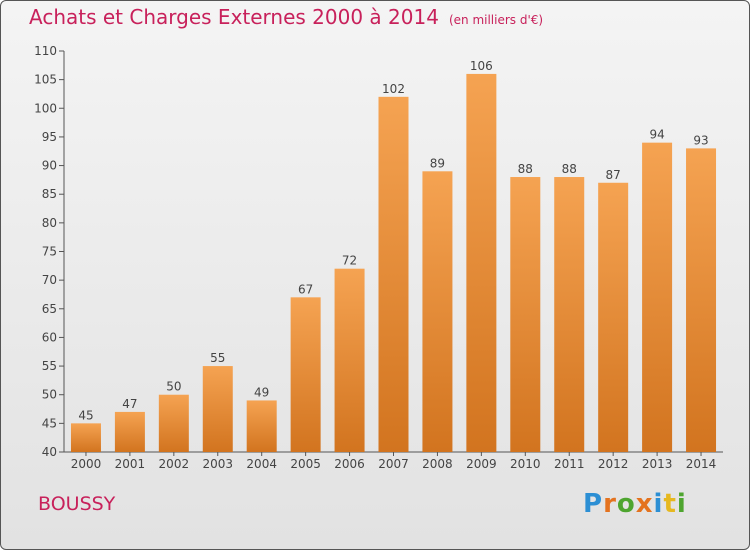 This screenshot has height=550, width=750. What do you see at coordinates (525, 464) in the screenshot?
I see `x-tick-label: 2010` at bounding box center [525, 464].